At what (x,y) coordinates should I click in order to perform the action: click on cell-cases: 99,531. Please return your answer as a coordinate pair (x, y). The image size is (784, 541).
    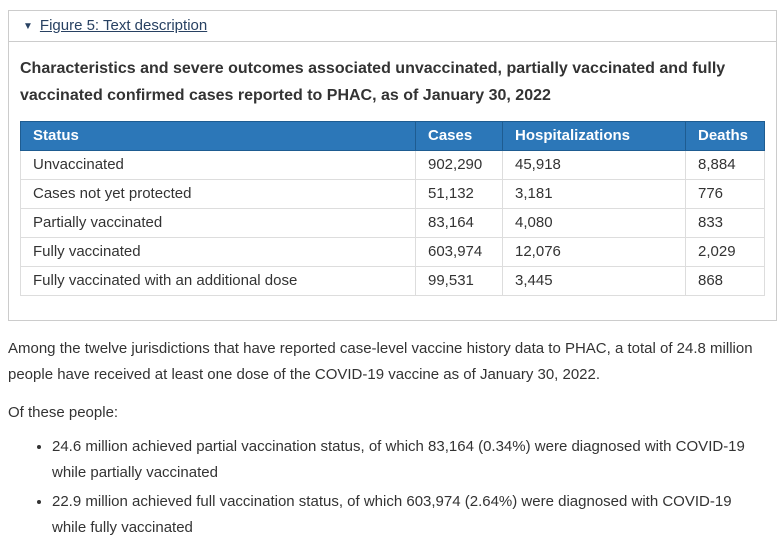
    Looking at the image, I should click on (459, 281).